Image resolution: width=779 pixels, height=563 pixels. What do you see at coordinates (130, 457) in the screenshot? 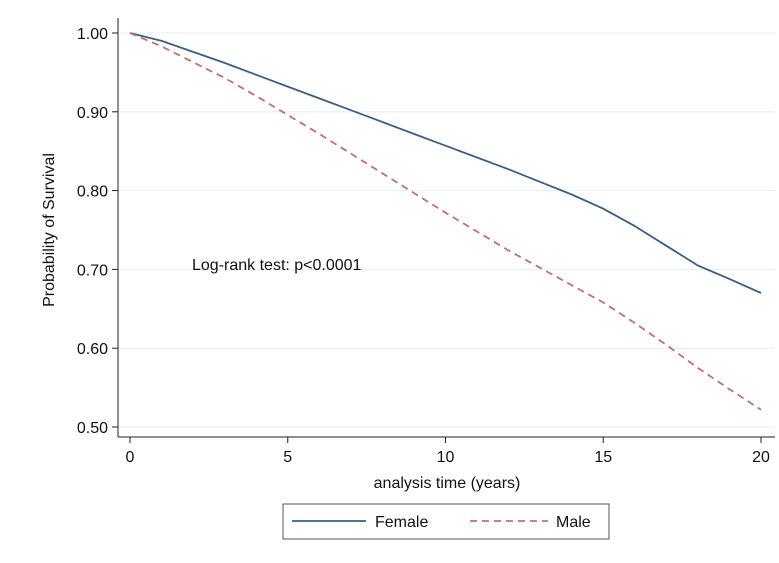
I see `x-tick-label: 0` at bounding box center [130, 457].